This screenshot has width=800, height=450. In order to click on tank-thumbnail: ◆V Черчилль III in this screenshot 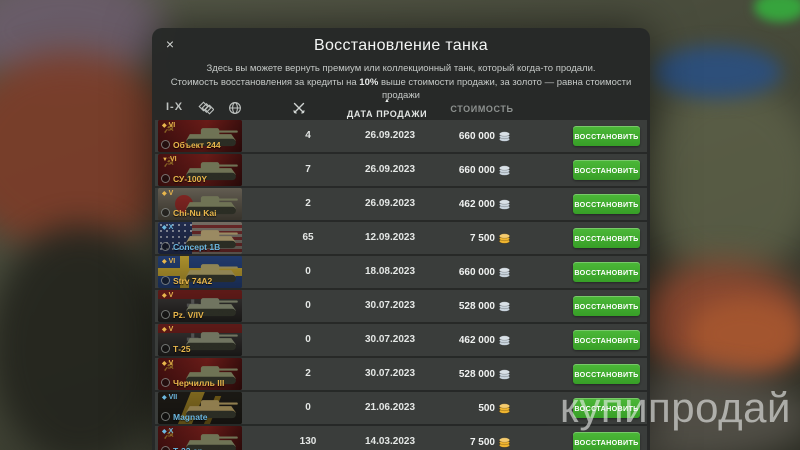, I will do `click(200, 374)`.